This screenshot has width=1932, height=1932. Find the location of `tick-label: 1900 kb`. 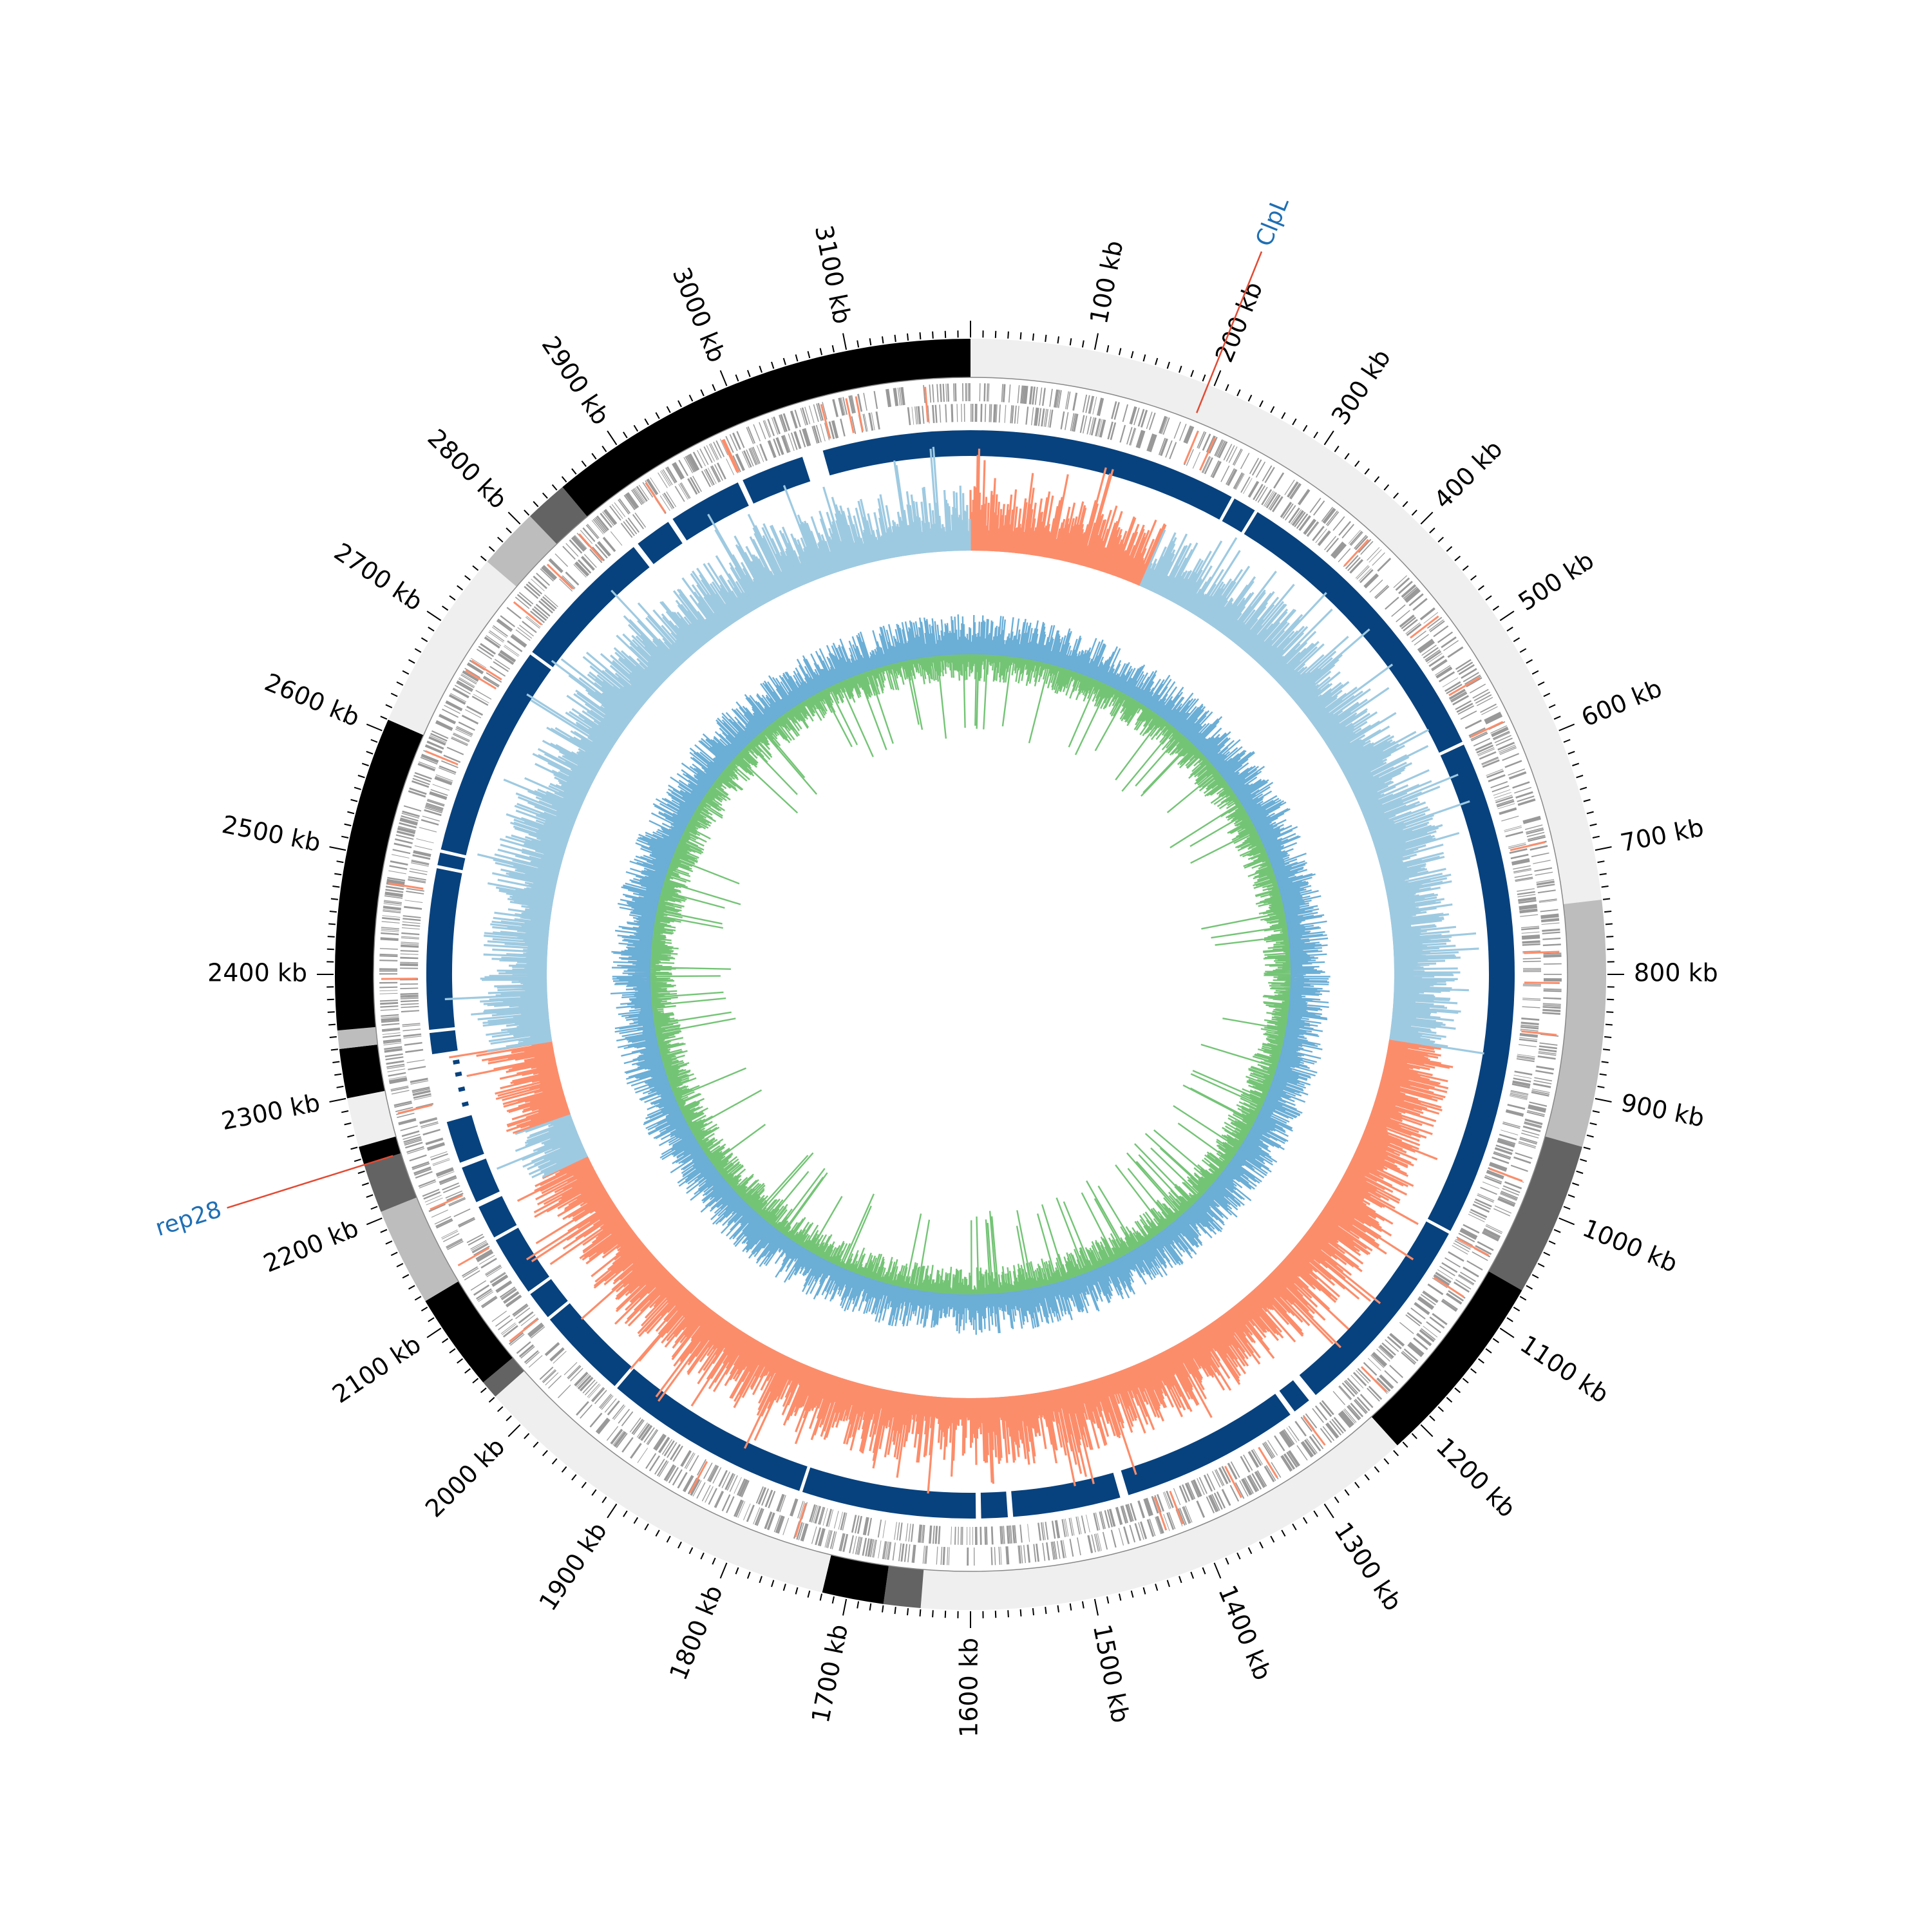

tick-label: 1900 kb is located at coordinates (572, 1566).